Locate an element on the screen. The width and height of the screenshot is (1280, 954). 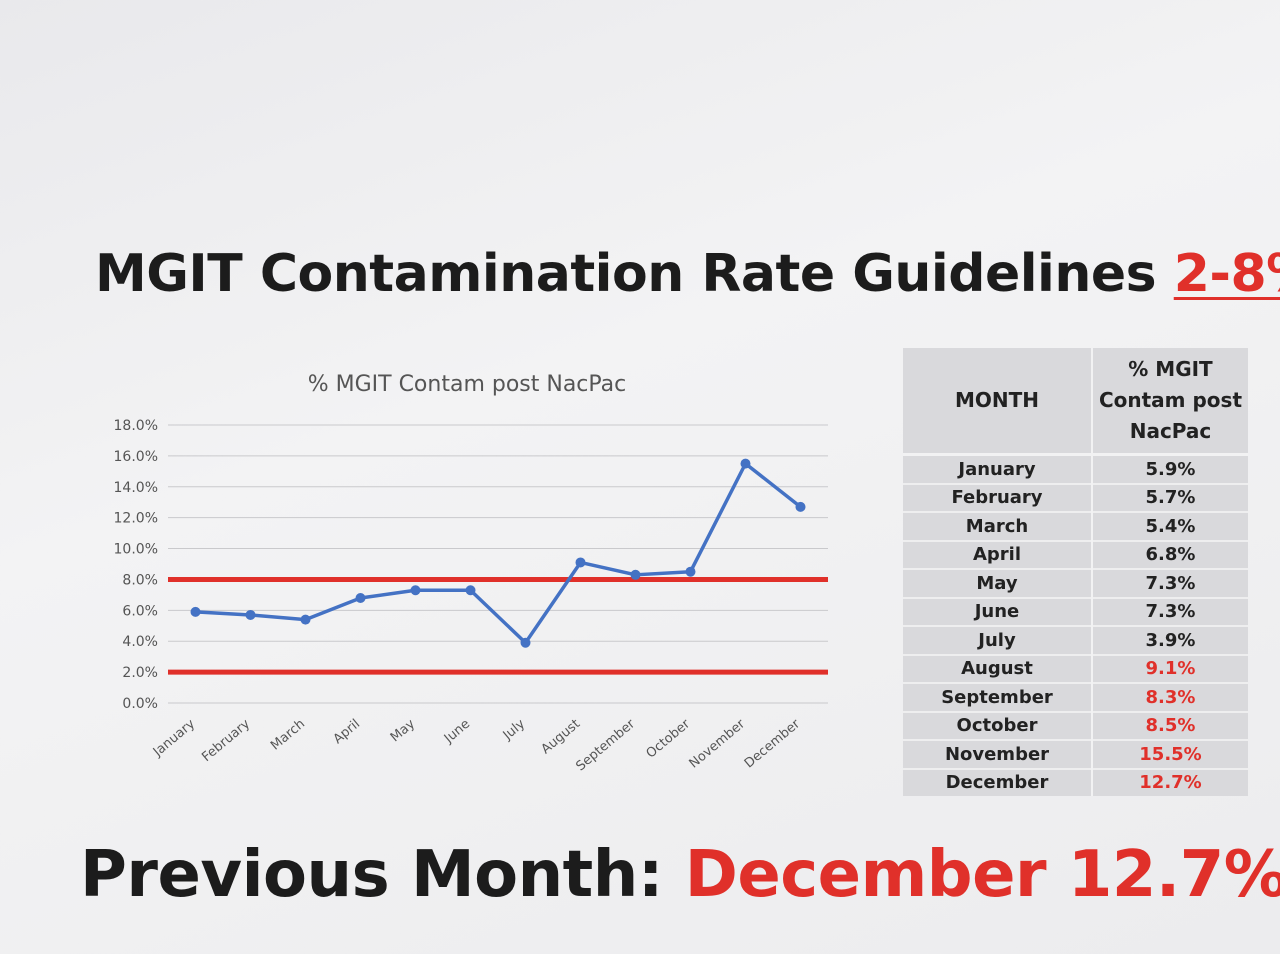
table-row: April 6.8% is located at coordinates (1075, 554).